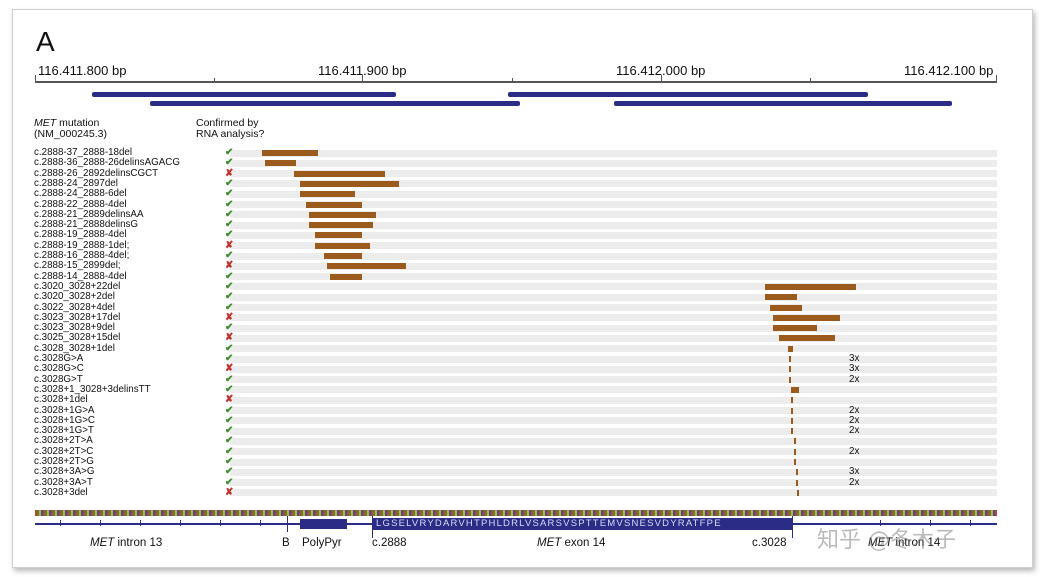  I want to click on mutation-label: c.2888-37_2888-18del, so click(83, 152).